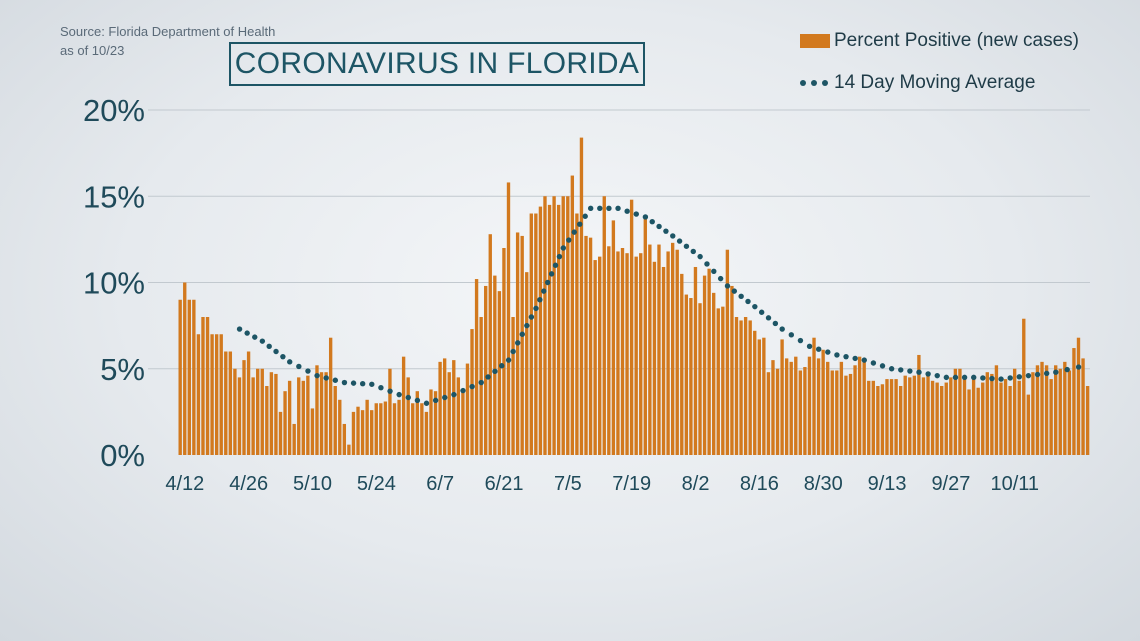 This screenshot has width=1140, height=641. Describe the element at coordinates (935, 82) in the screenshot. I see `legend-label-average: 14 Day Moving Average` at that location.